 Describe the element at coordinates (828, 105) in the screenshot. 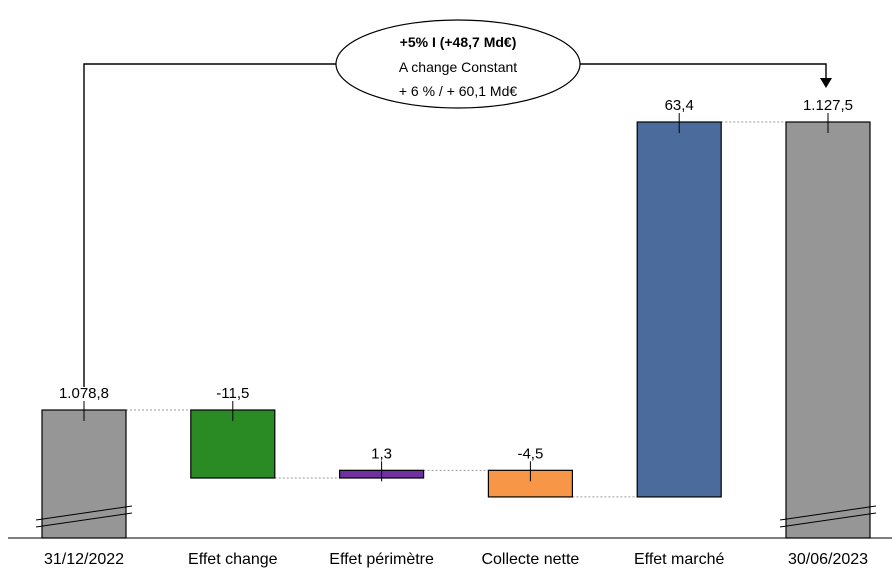

I see `value-label: 1.127,5` at that location.